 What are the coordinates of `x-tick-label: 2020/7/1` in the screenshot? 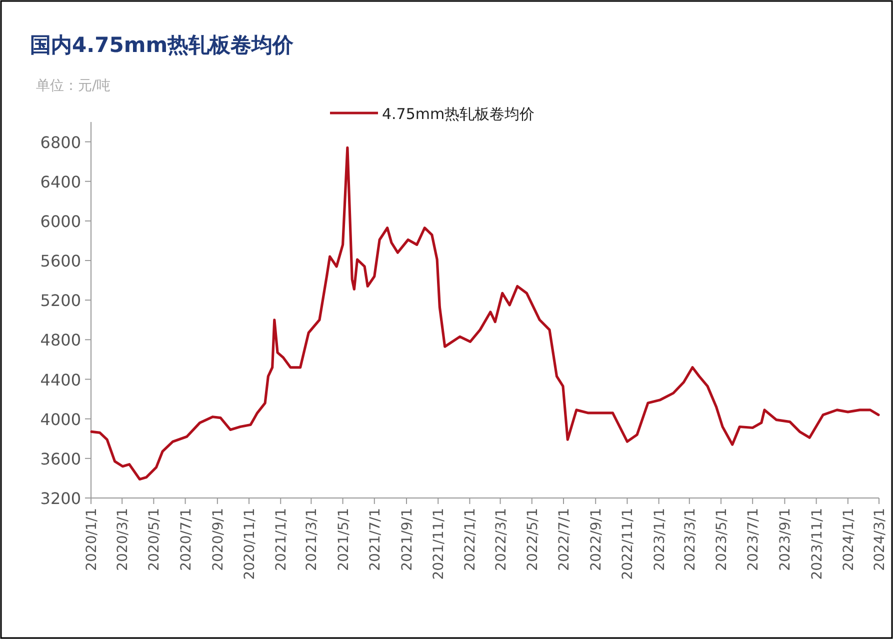 It's located at (186, 539).